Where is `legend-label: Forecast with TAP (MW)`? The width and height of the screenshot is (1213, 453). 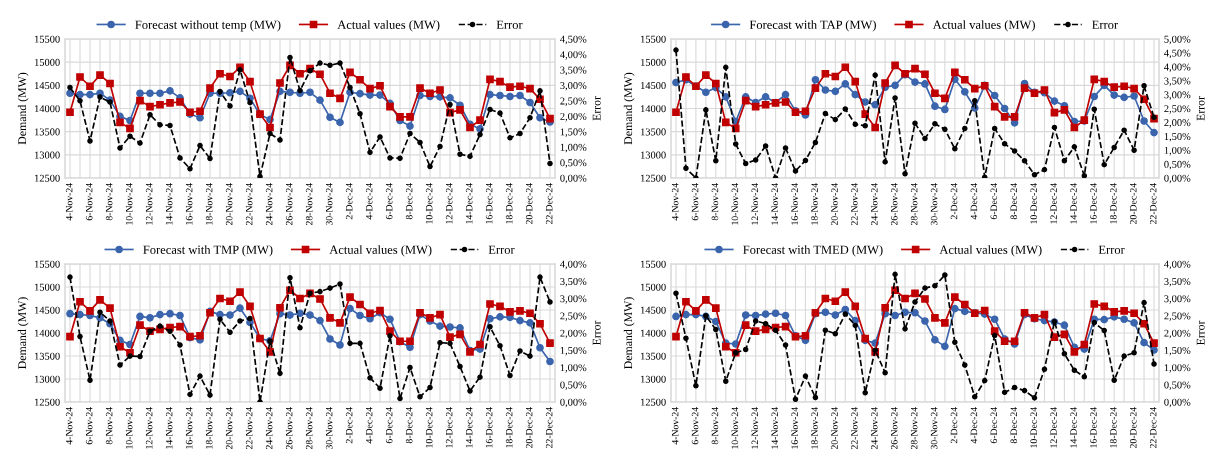 legend-label: Forecast with TAP (MW) is located at coordinates (812, 26).